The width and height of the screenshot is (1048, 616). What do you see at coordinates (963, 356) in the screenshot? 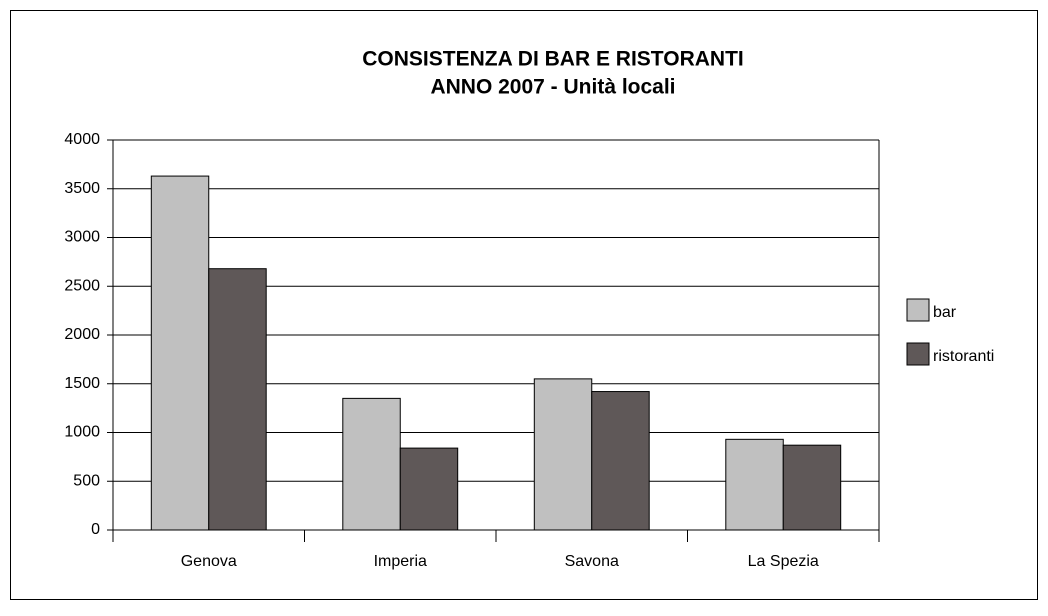
I see `legend-label: ristoranti` at bounding box center [963, 356].